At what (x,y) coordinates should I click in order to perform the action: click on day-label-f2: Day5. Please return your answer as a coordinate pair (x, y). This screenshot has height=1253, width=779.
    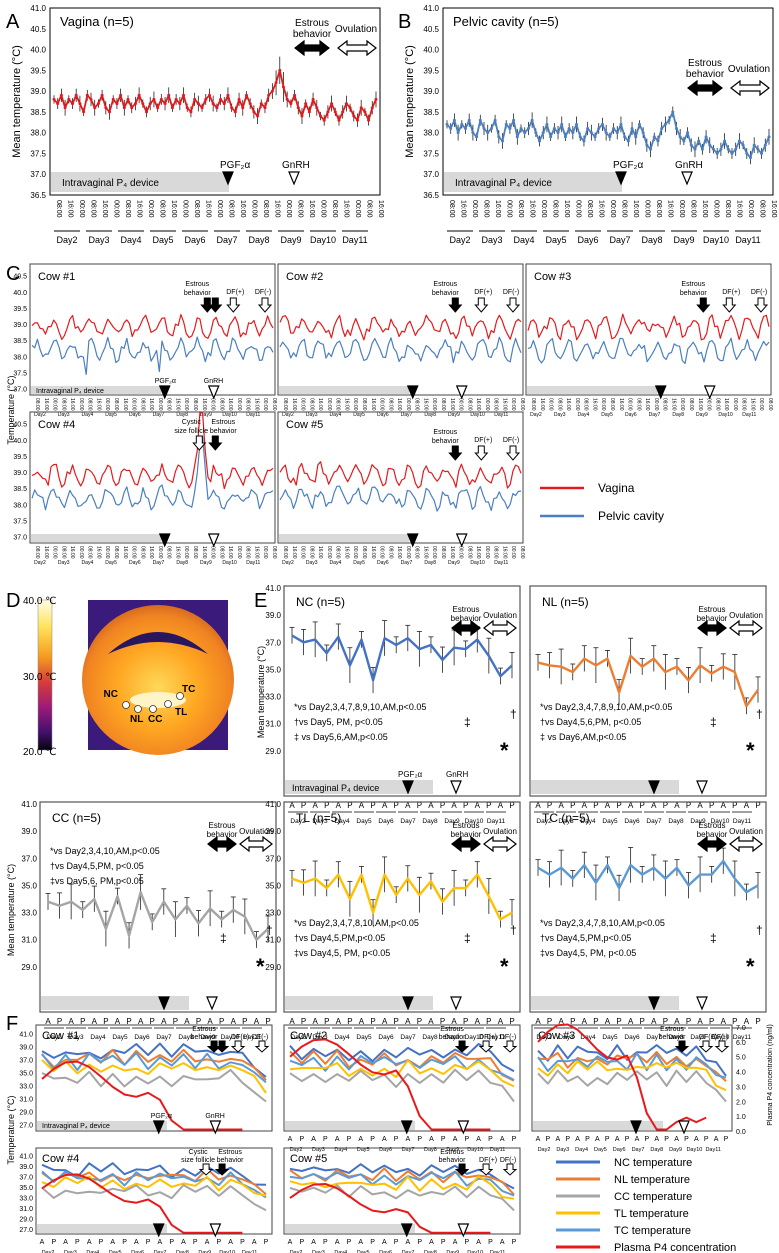
    Looking at the image, I should click on (363, 1150).